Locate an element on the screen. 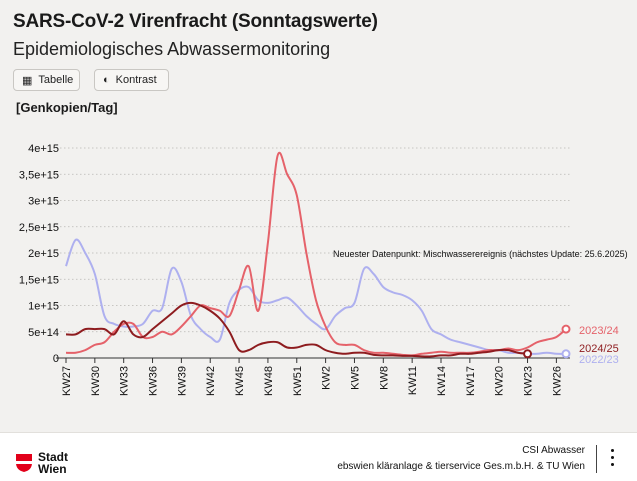 Image resolution: width=637 pixels, height=481 pixels. y-tick-label: 2,5e+15 is located at coordinates (39, 228).